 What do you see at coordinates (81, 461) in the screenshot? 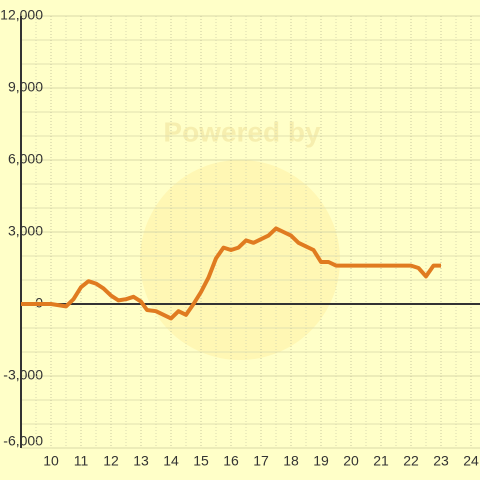
I see `x-tick-label: 11` at bounding box center [81, 461].